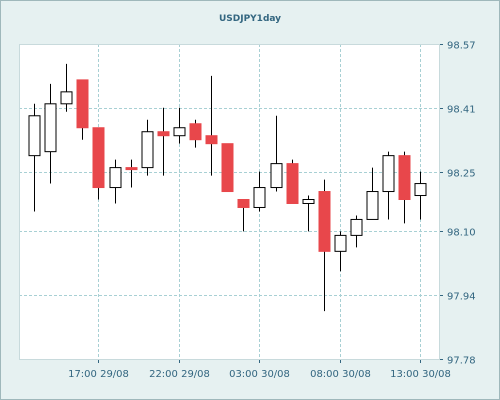 This screenshot has height=400, width=500. What do you see at coordinates (340, 374) in the screenshot?
I see `x-tick-label: 08:00 30/08` at bounding box center [340, 374].